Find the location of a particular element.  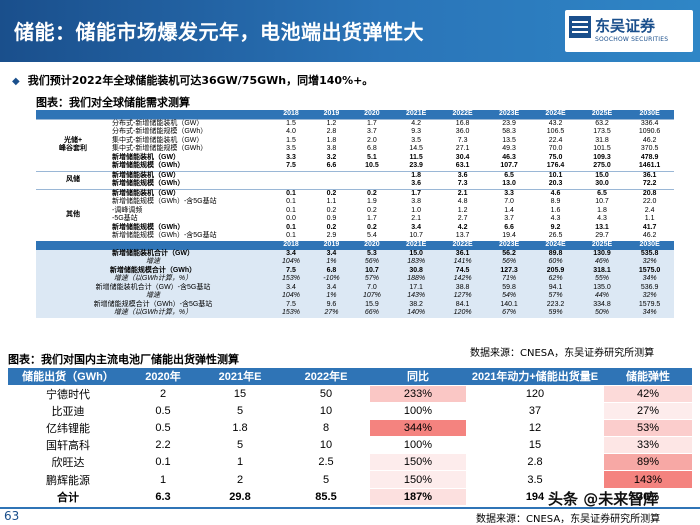

cell-value: 84.1 is located at coordinates (462, 304).